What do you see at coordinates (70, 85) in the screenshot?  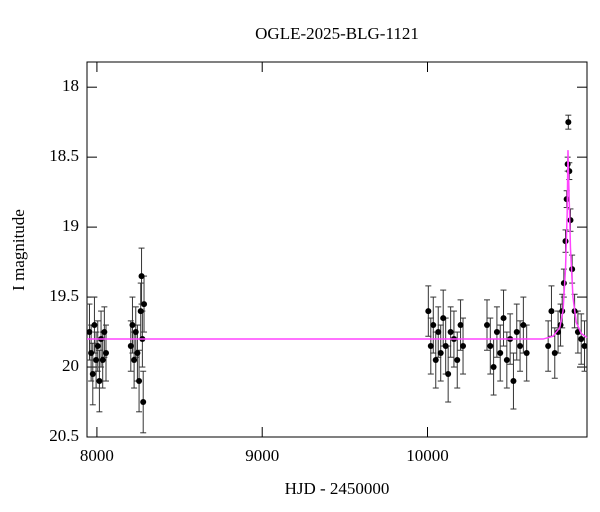 I see `y-tick-label: 18` at bounding box center [70, 85].